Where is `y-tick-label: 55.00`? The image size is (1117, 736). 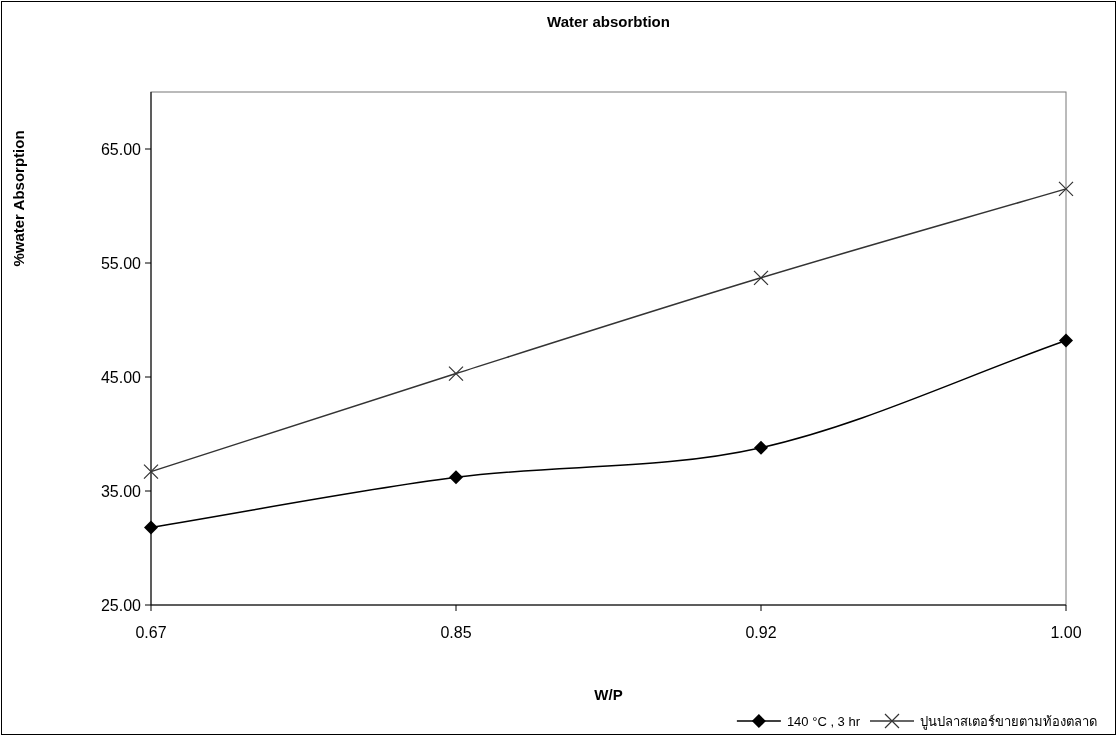
y-tick-label: 55.00 is located at coordinates (121, 263).